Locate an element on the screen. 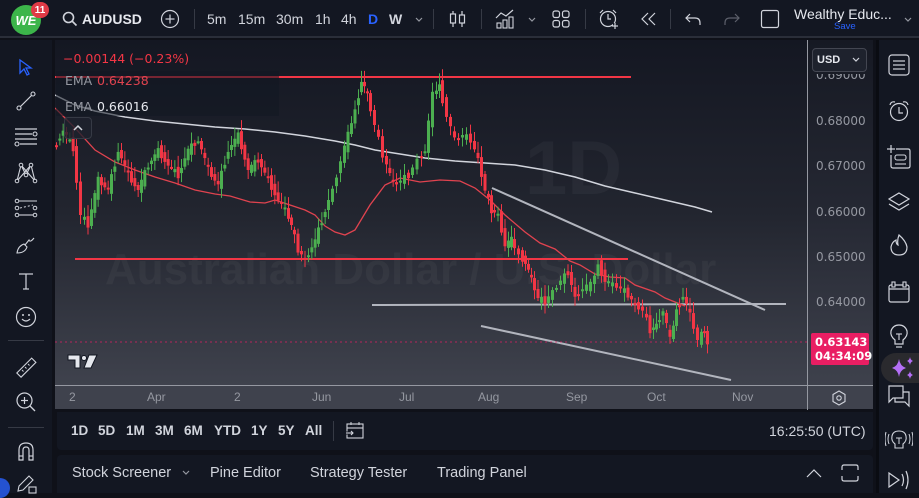 This screenshot has height=498, width=919. timeframe-30m: 30m is located at coordinates (289, 19).